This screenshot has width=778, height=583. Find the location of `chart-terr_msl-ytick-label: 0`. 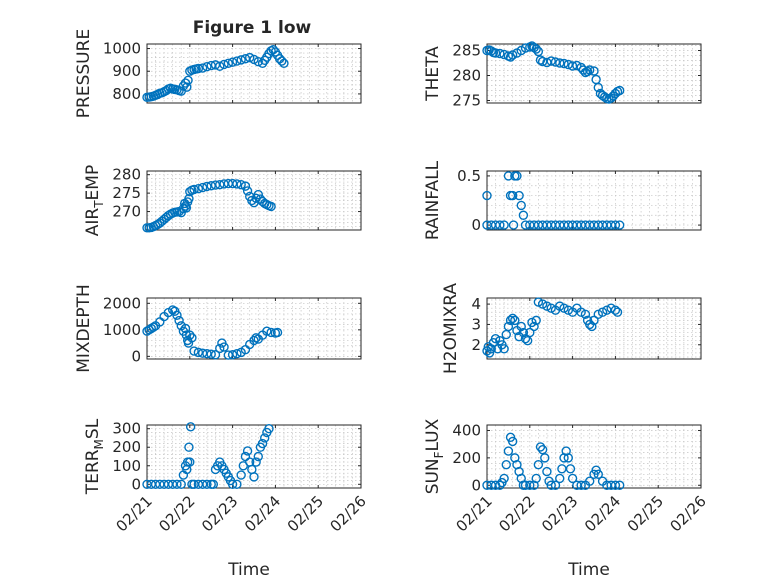

chart-terr_msl-ytick-label: 0 is located at coordinates (136, 484).